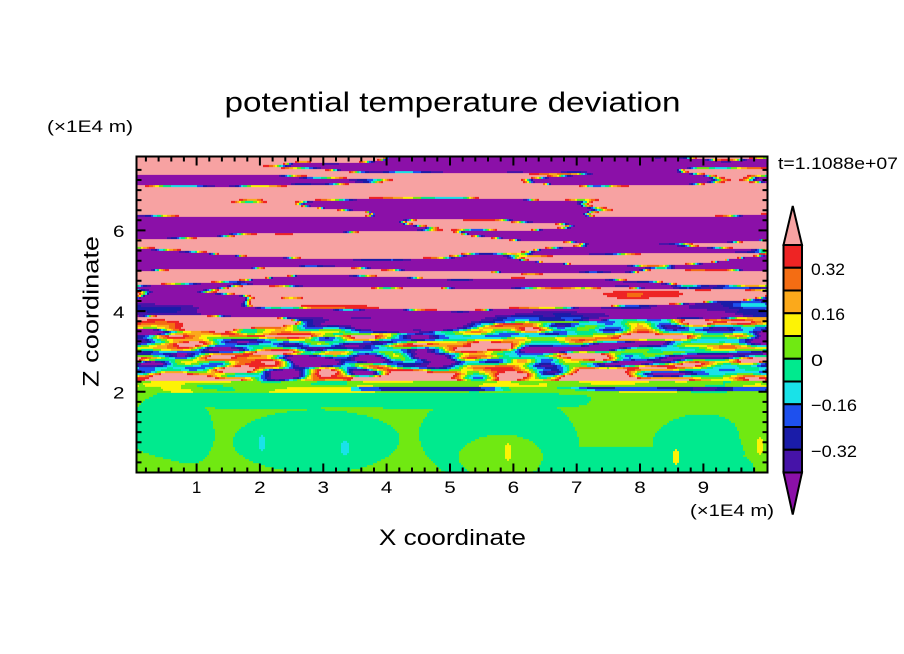  I want to click on svg-text: 7, so click(577, 487).